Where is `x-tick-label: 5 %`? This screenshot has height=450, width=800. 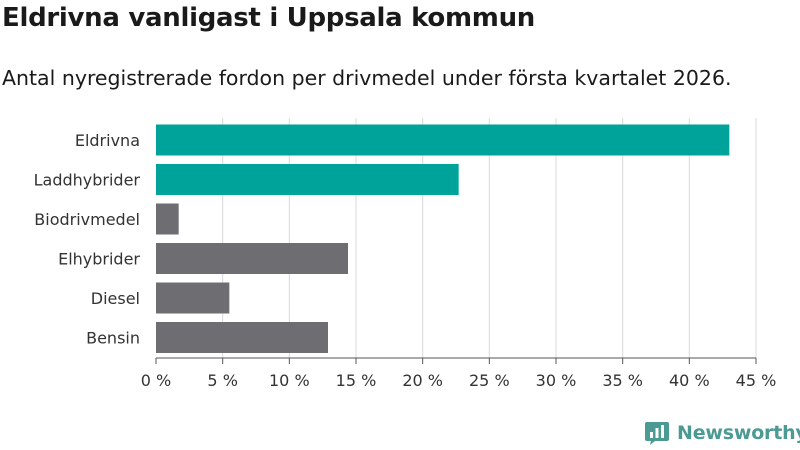
x-tick-label: 5 % is located at coordinates (222, 380).